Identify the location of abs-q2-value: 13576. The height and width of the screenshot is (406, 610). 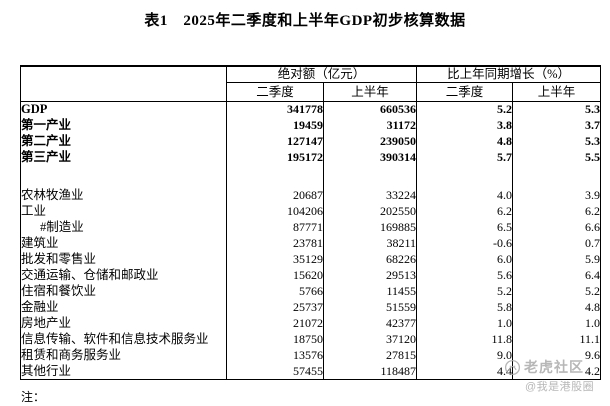
(275, 355).